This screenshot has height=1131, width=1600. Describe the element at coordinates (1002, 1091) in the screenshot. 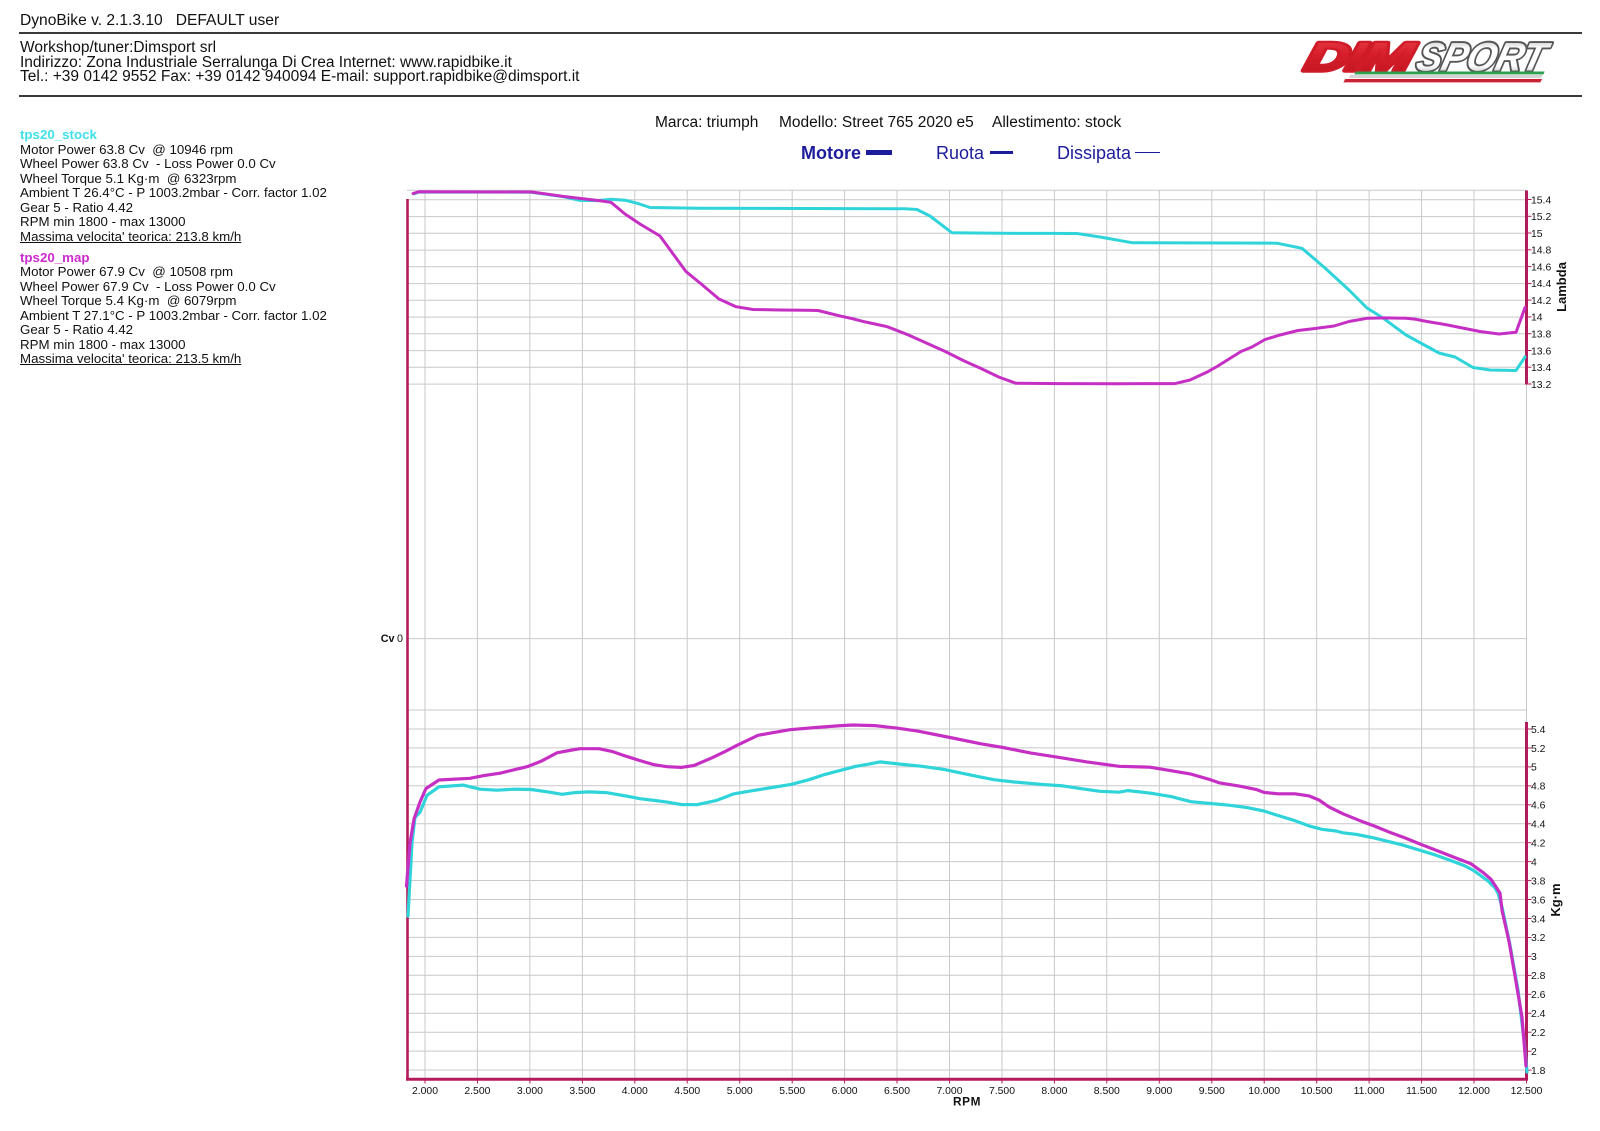

I see `svg-text: 7.500` at that location.